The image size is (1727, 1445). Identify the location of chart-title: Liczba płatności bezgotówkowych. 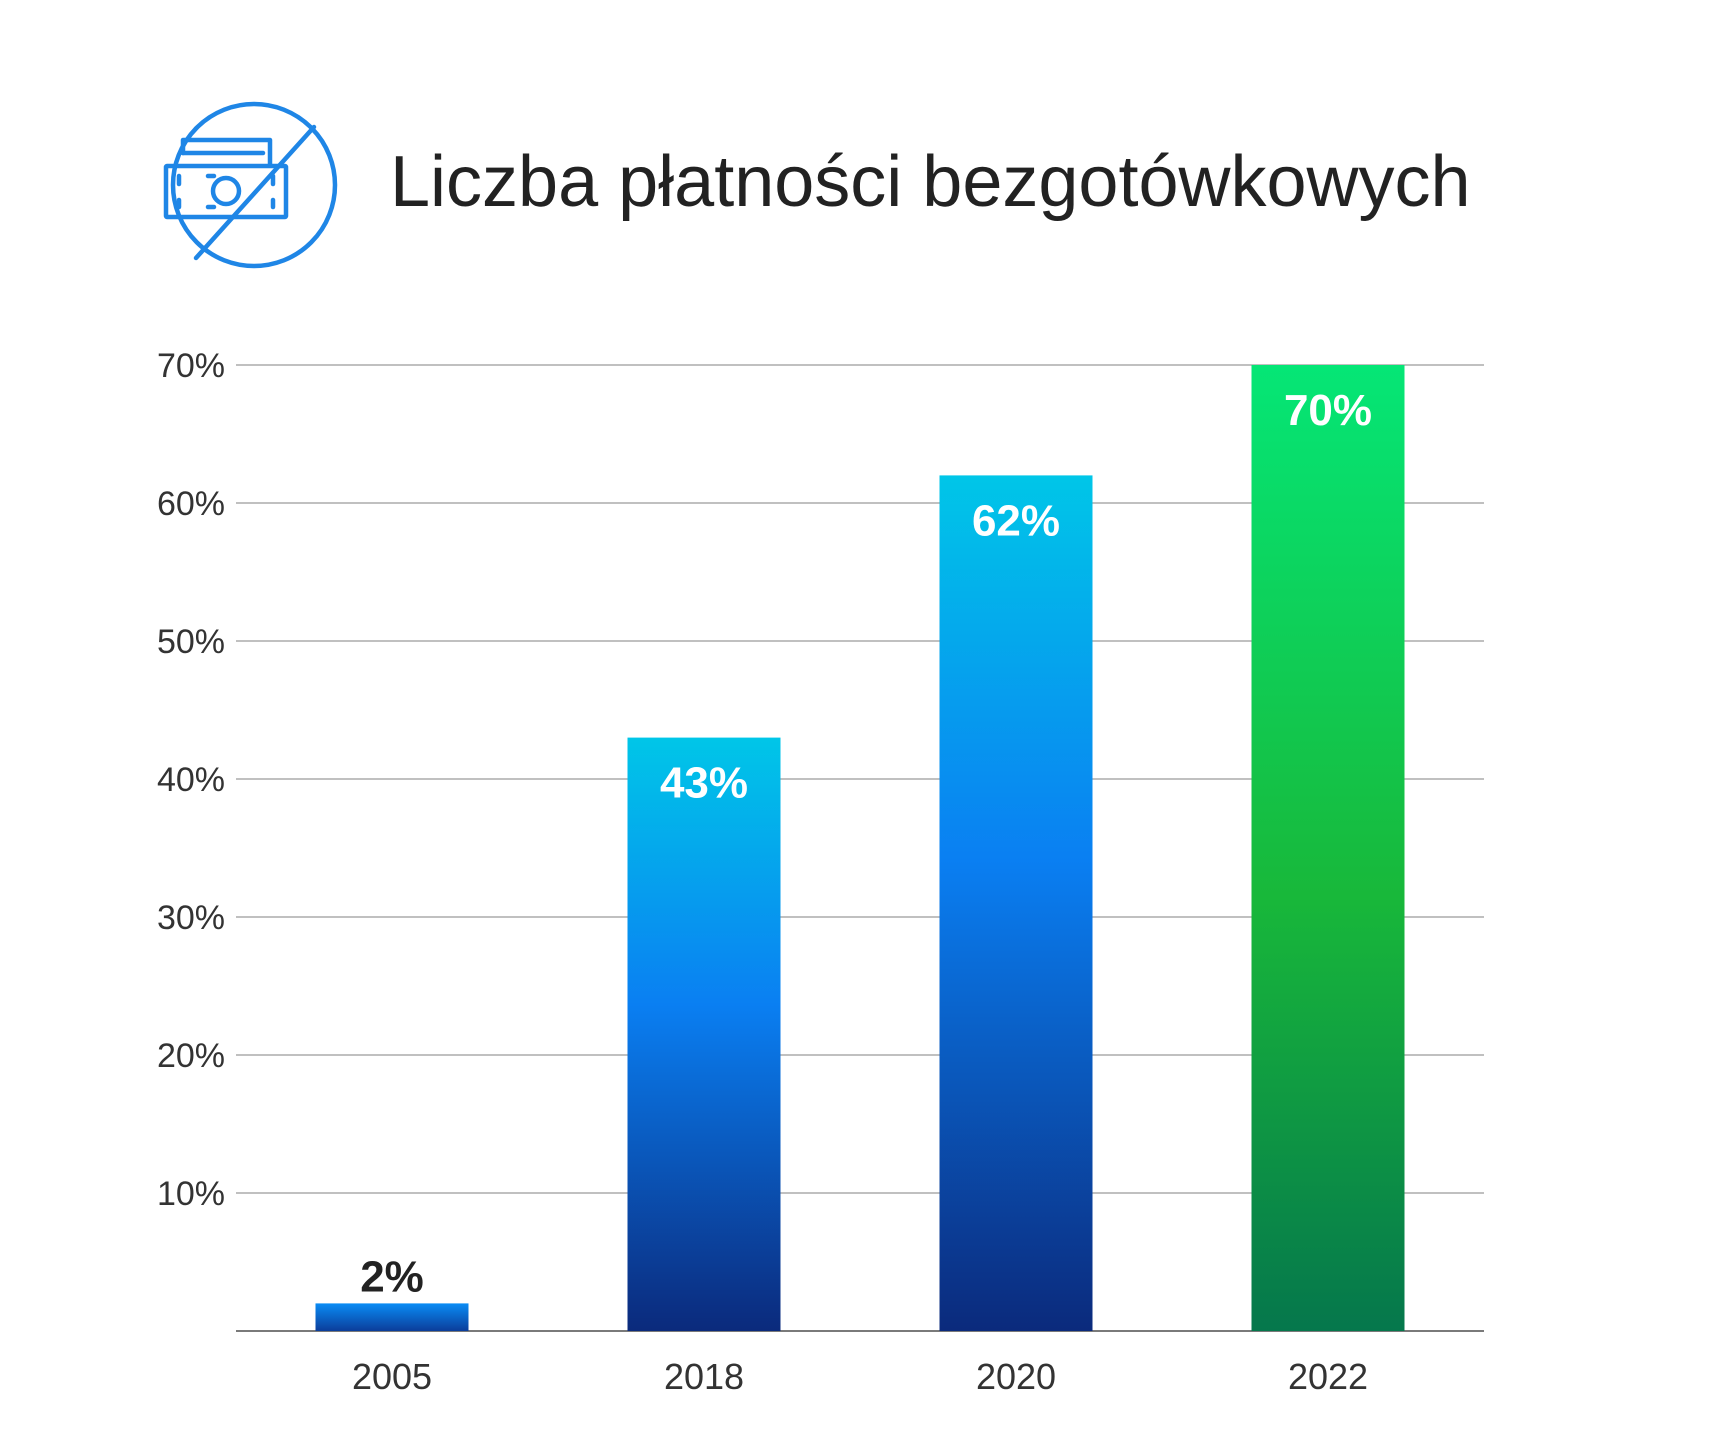
(930, 182).